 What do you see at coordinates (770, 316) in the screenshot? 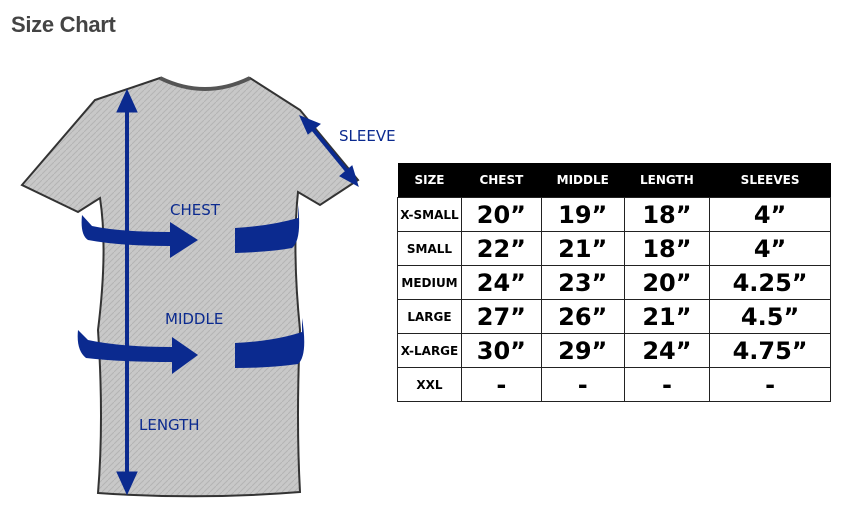
I see `measurement-cell: 4.5”` at bounding box center [770, 316].